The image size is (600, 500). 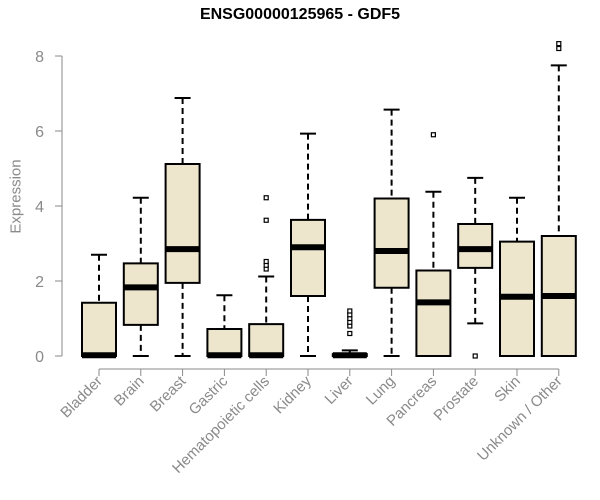 I want to click on x-tick-label-brain: Brain, so click(x=129, y=391).